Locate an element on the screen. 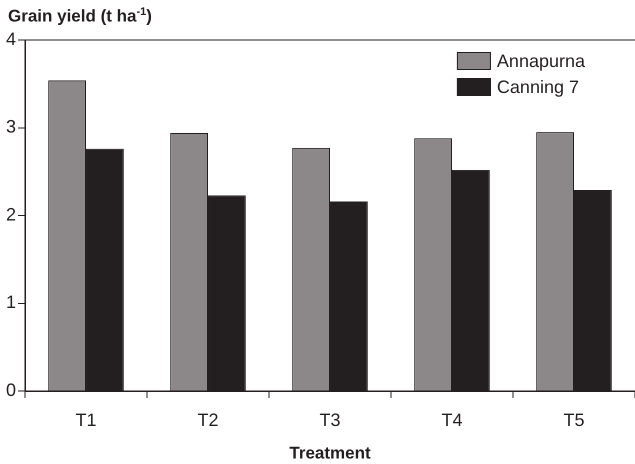 This screenshot has height=464, width=635. x-tick-label: T2 is located at coordinates (208, 420).